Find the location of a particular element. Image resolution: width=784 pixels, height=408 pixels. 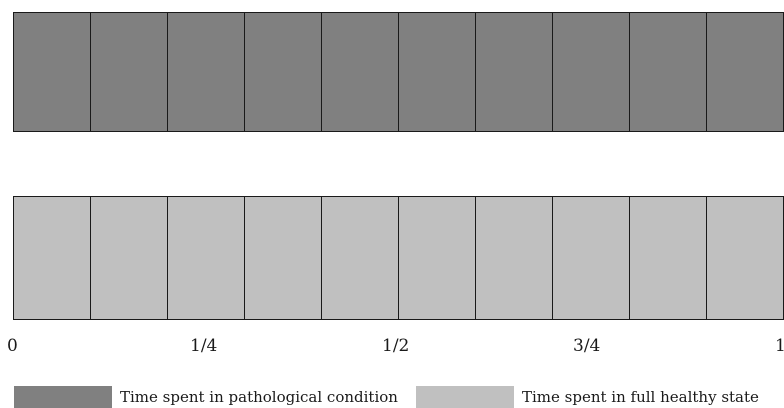

legend-swatch-pathological is located at coordinates (63, 397).